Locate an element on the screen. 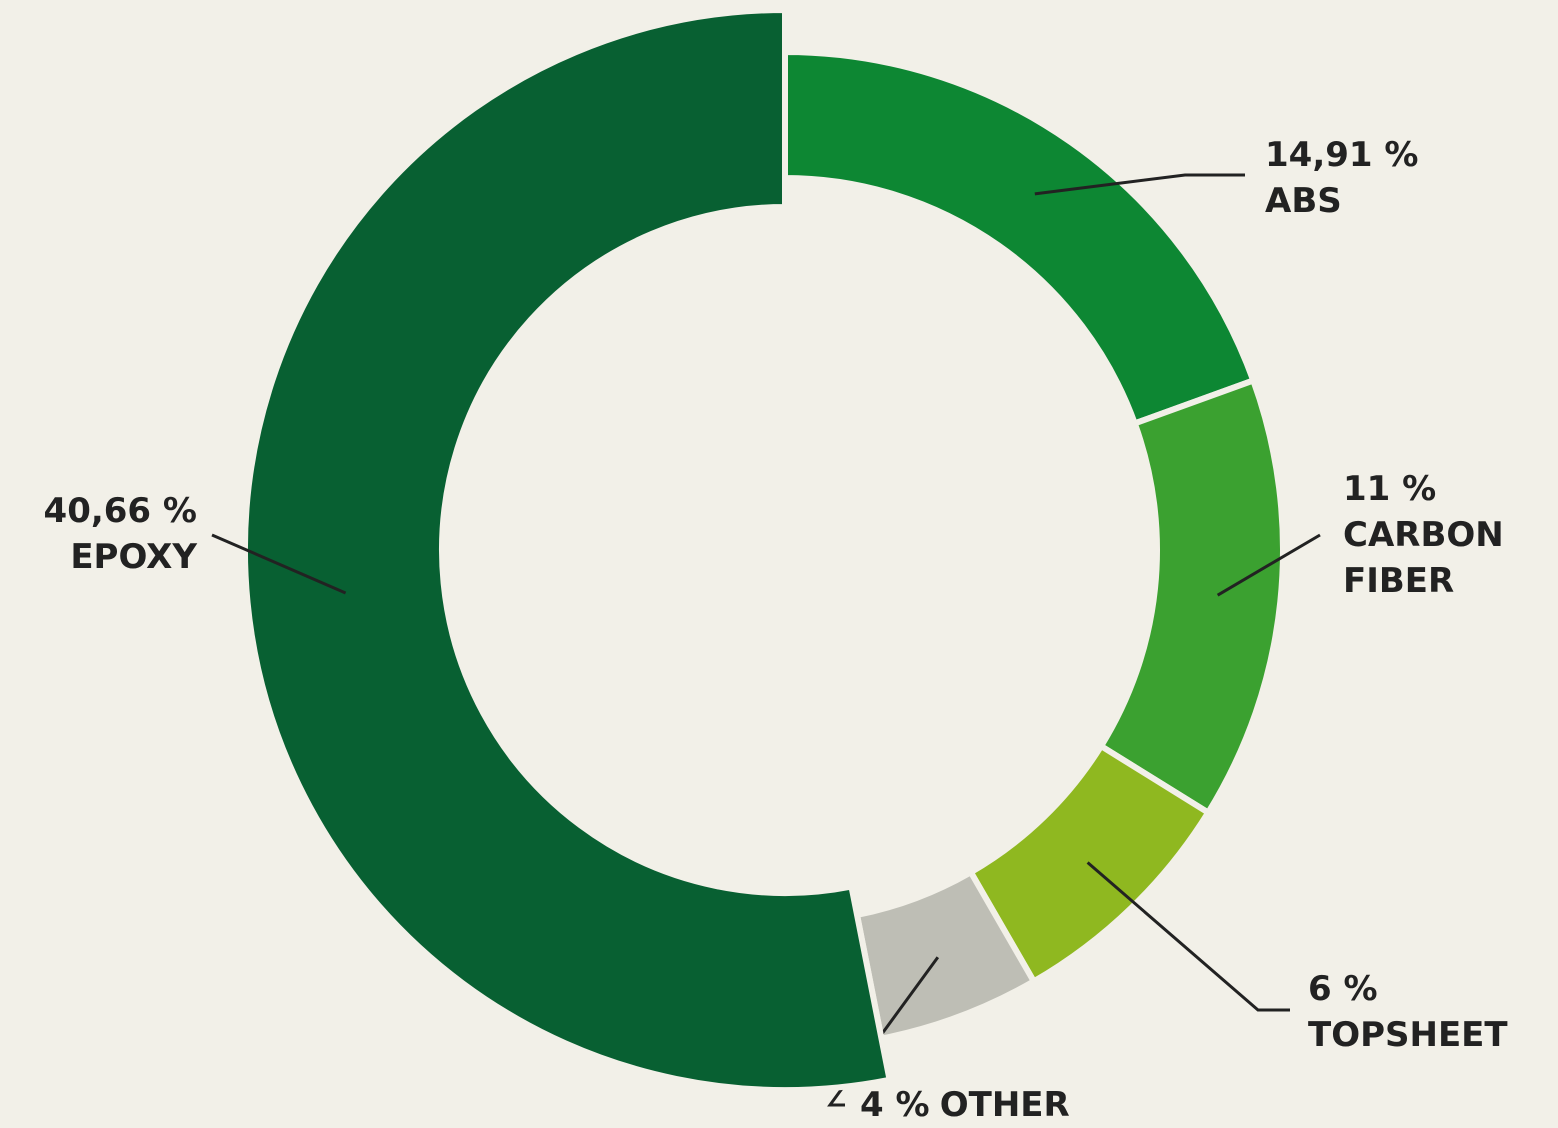 The width and height of the screenshot is (1558, 1128). value-label: 11 % is located at coordinates (1390, 489).